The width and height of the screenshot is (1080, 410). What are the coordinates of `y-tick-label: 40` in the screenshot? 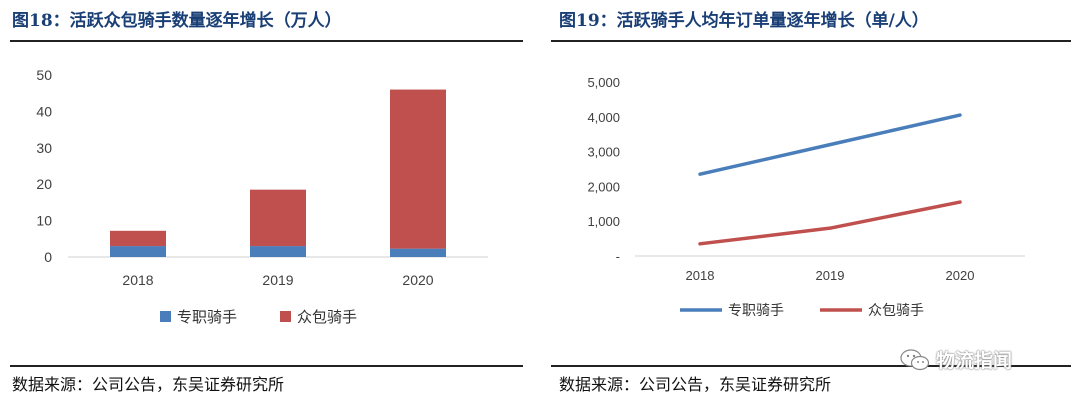 It's located at (44, 111).